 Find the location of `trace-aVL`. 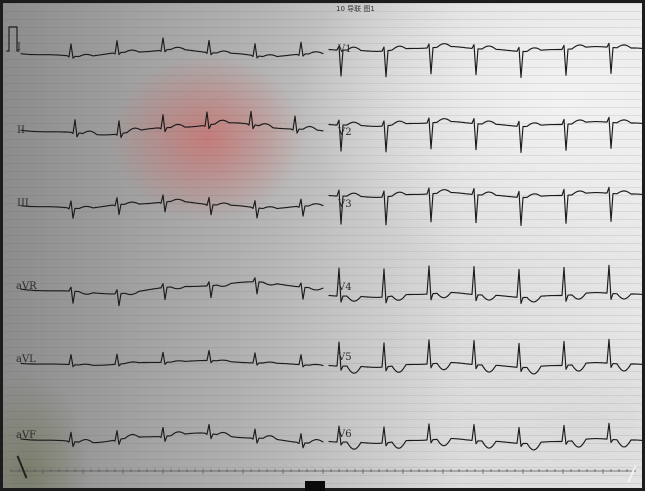

trace-aVL is located at coordinates (172, 358).